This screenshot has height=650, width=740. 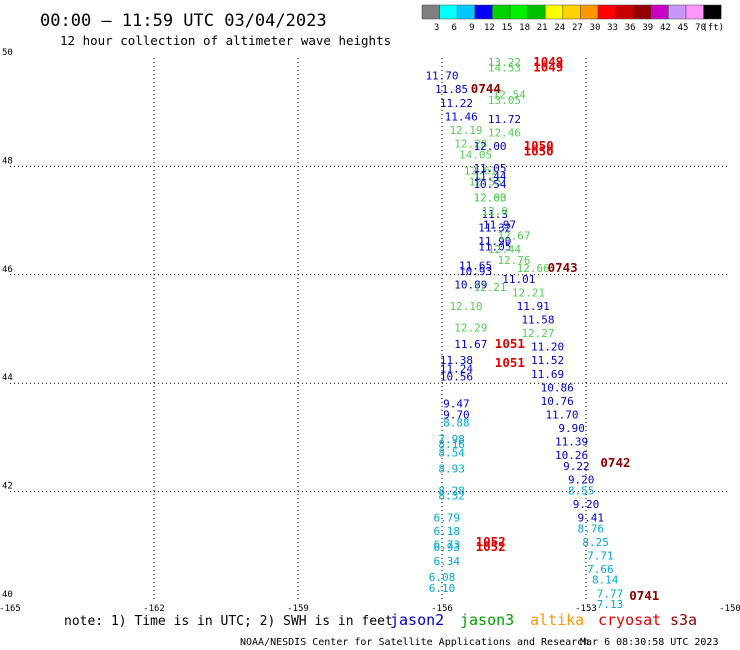 What do you see at coordinates (700, 28) in the screenshot?
I see `color-scale-label: 70` at bounding box center [700, 28].